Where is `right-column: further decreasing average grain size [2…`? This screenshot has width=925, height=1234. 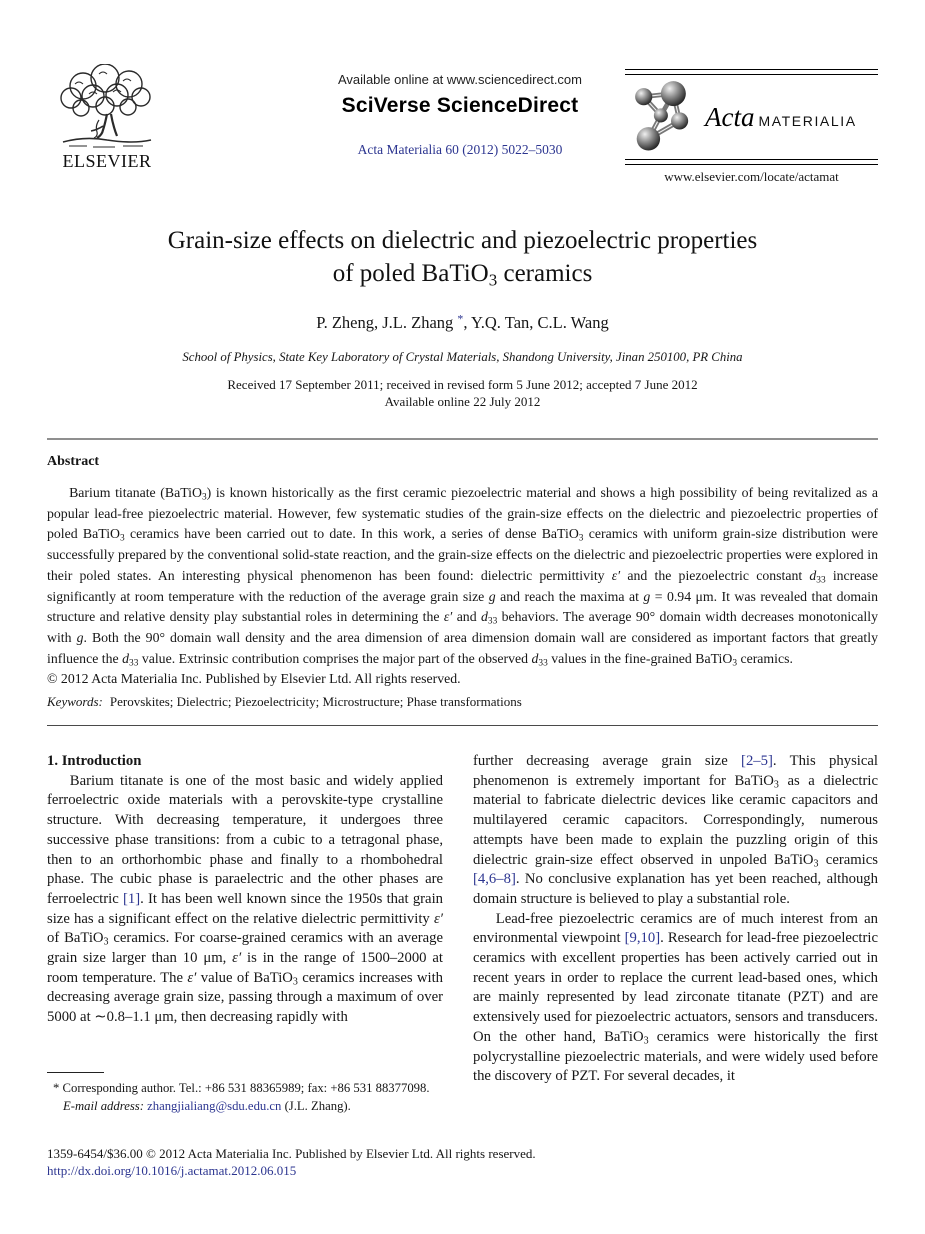 right-column: further decreasing average grain size [2… is located at coordinates (675, 919).